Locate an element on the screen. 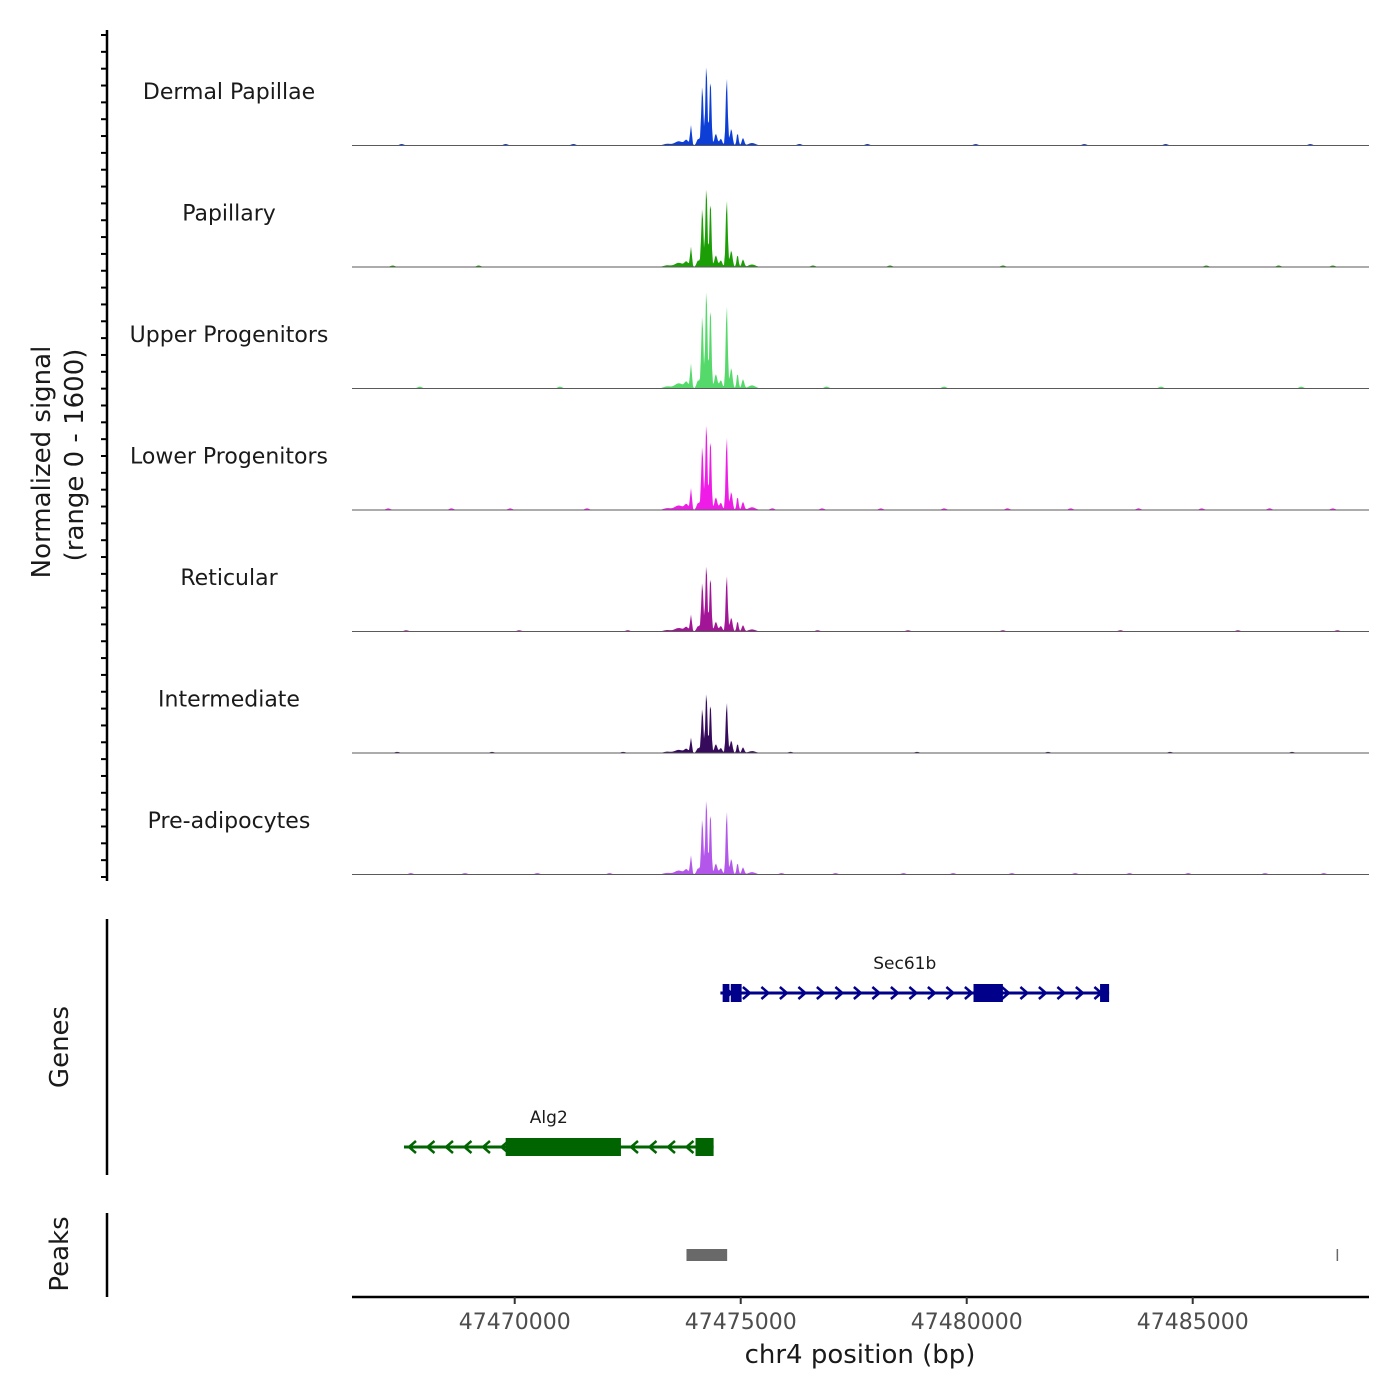 The image size is (1400, 1400). coverage-track-label: Intermediate is located at coordinates (229, 700).